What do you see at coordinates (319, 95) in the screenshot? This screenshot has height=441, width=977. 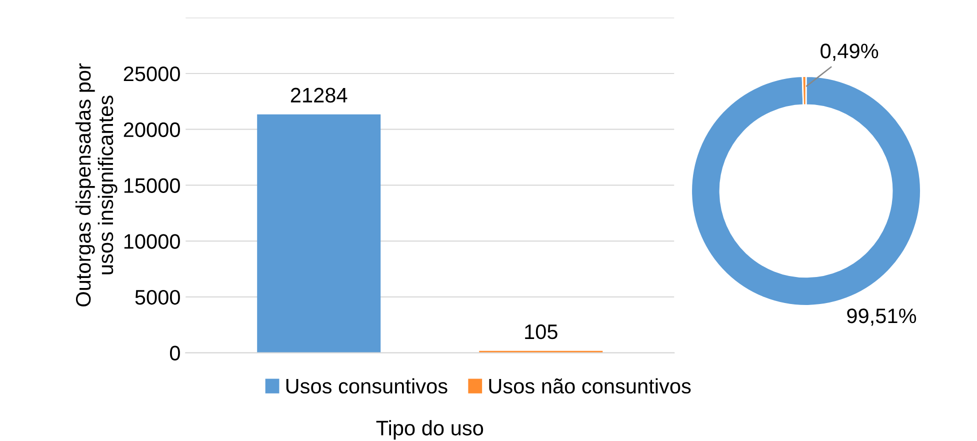 I see `data-label: 21284` at bounding box center [319, 95].